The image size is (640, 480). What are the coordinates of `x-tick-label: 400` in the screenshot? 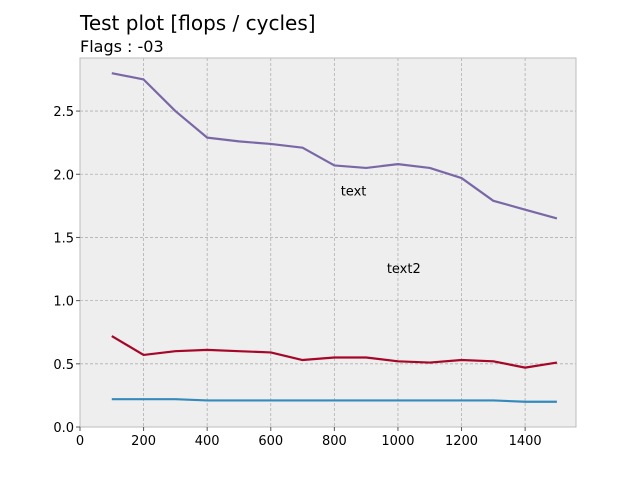 It's located at (207, 441).